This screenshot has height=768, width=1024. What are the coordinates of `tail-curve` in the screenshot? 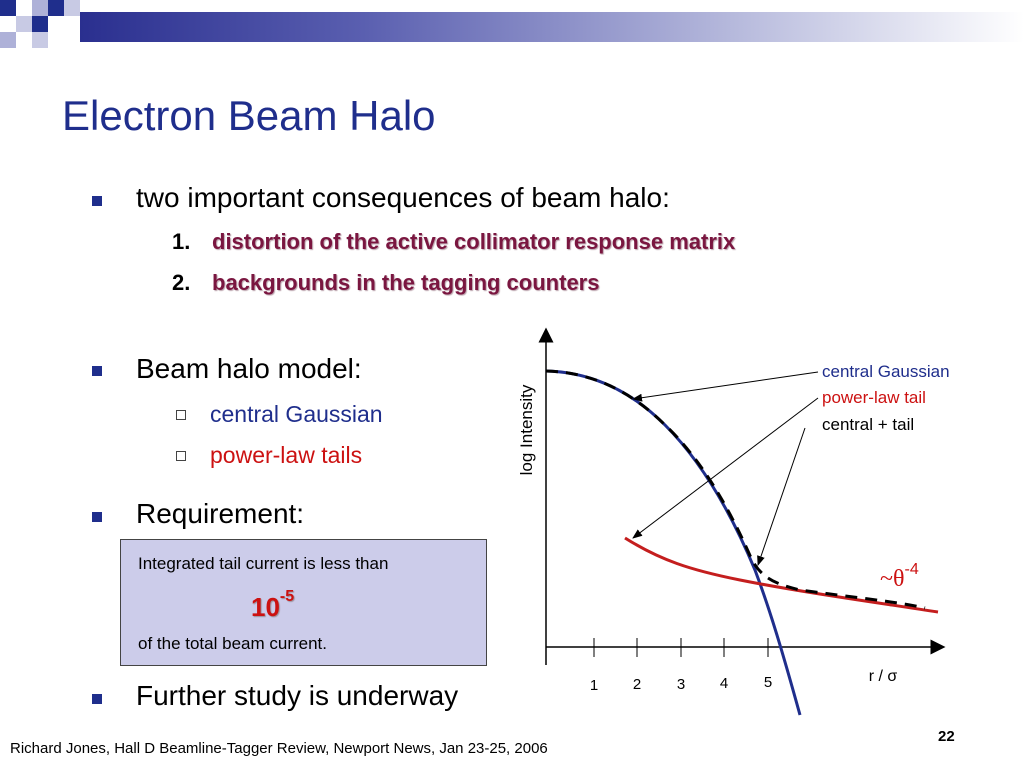 It's located at (781, 575).